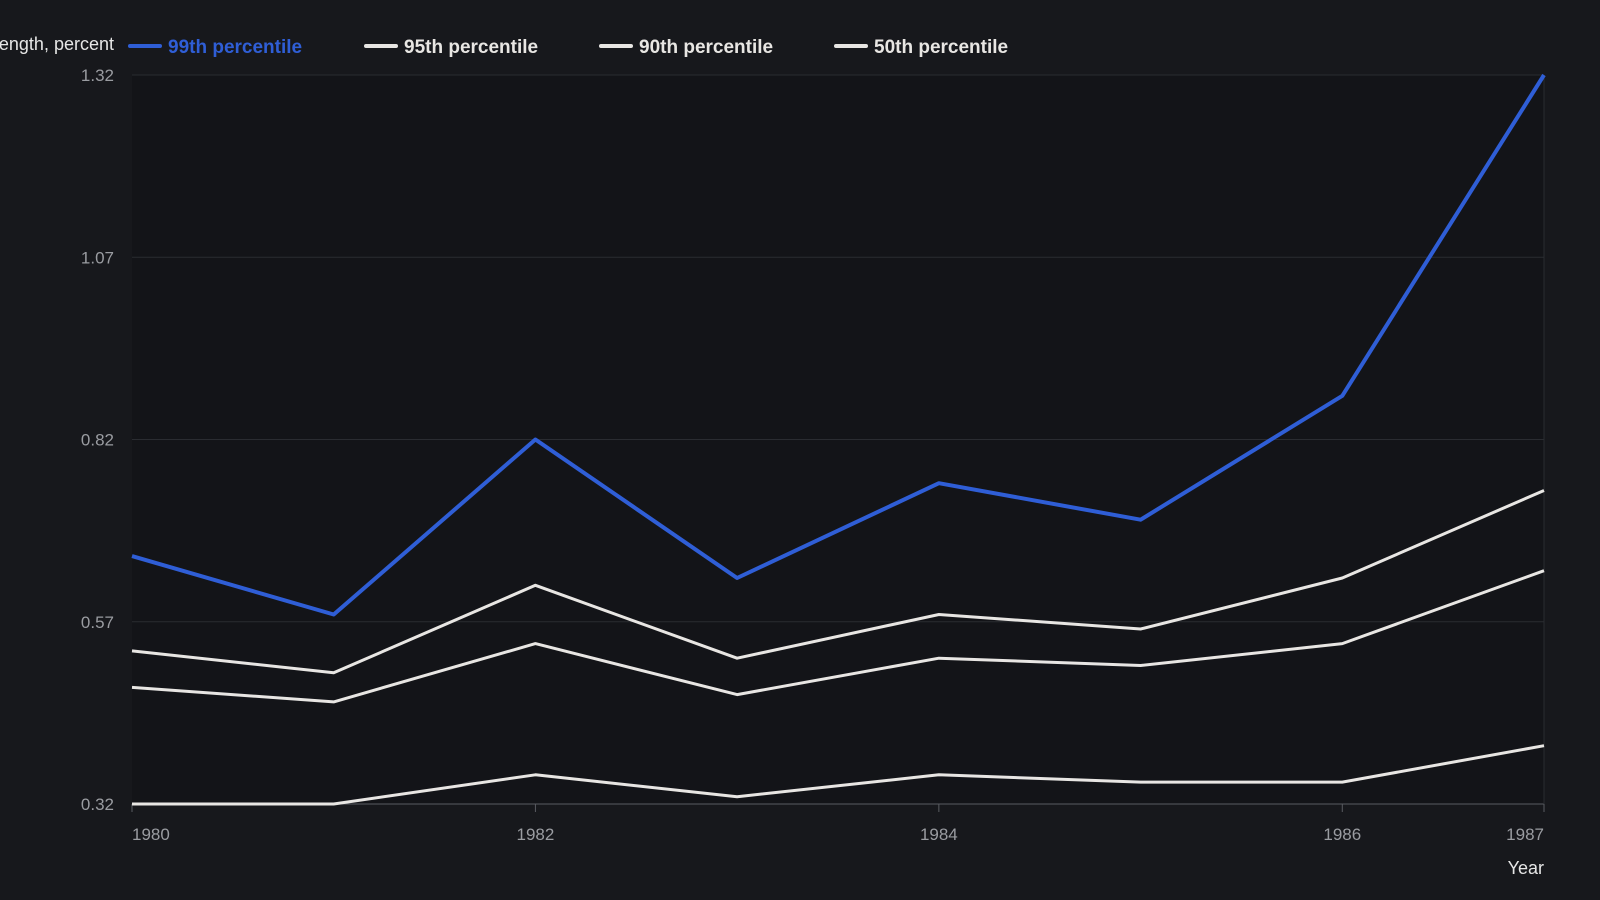 Image resolution: width=1600 pixels, height=900 pixels. I want to click on legend-label: 95th percentile, so click(471, 47).